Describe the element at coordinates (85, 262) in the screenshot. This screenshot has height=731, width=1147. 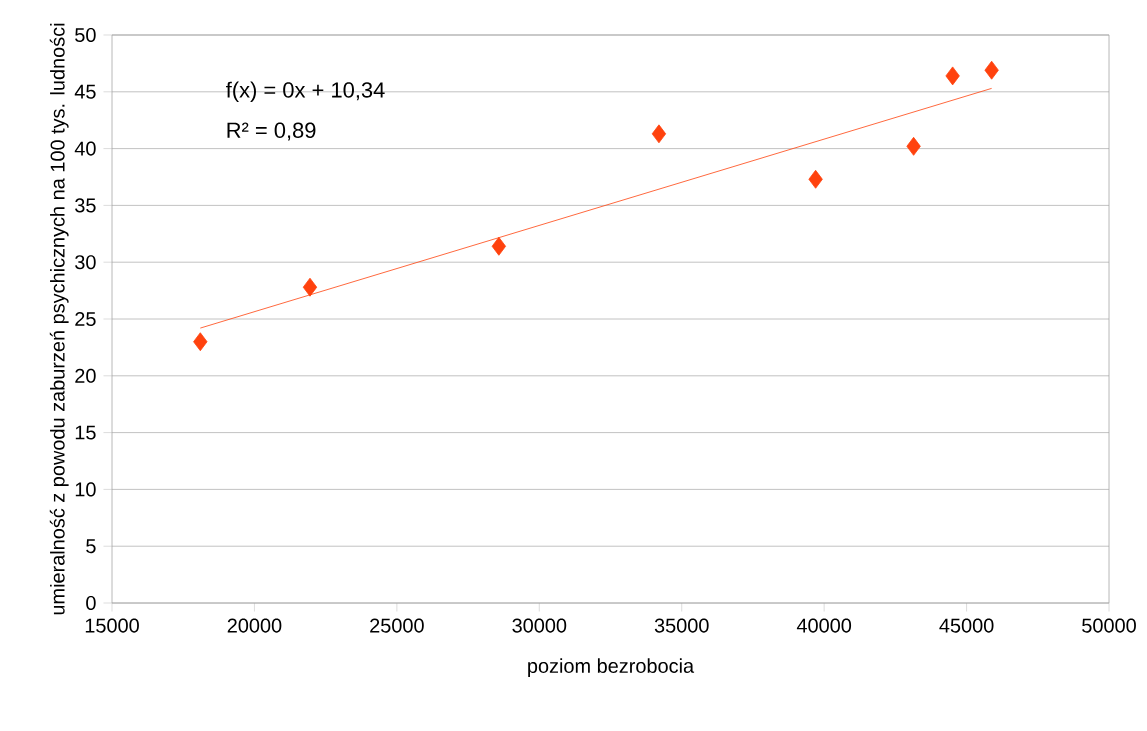
I see `y-tick-label: 30` at that location.